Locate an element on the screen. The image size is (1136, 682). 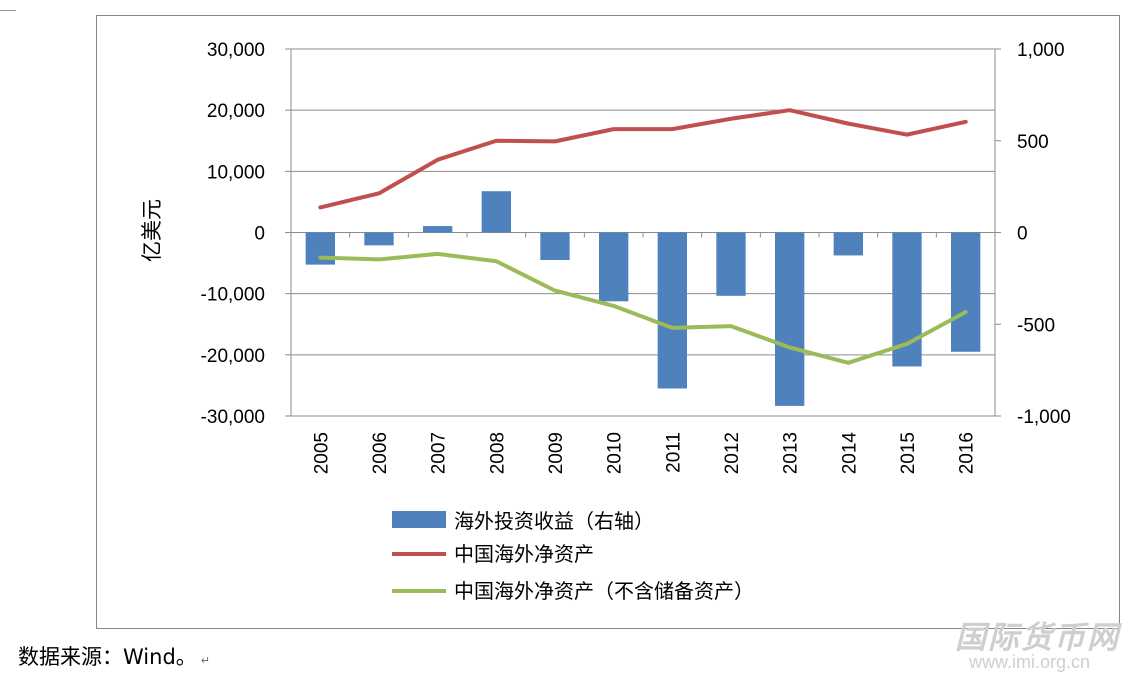
left-tick-label: -20,000 is located at coordinates (233, 356).